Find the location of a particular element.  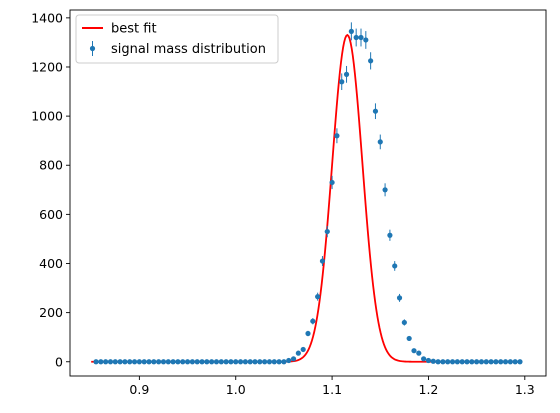

y-tick-label: 400 is located at coordinates (51, 263).